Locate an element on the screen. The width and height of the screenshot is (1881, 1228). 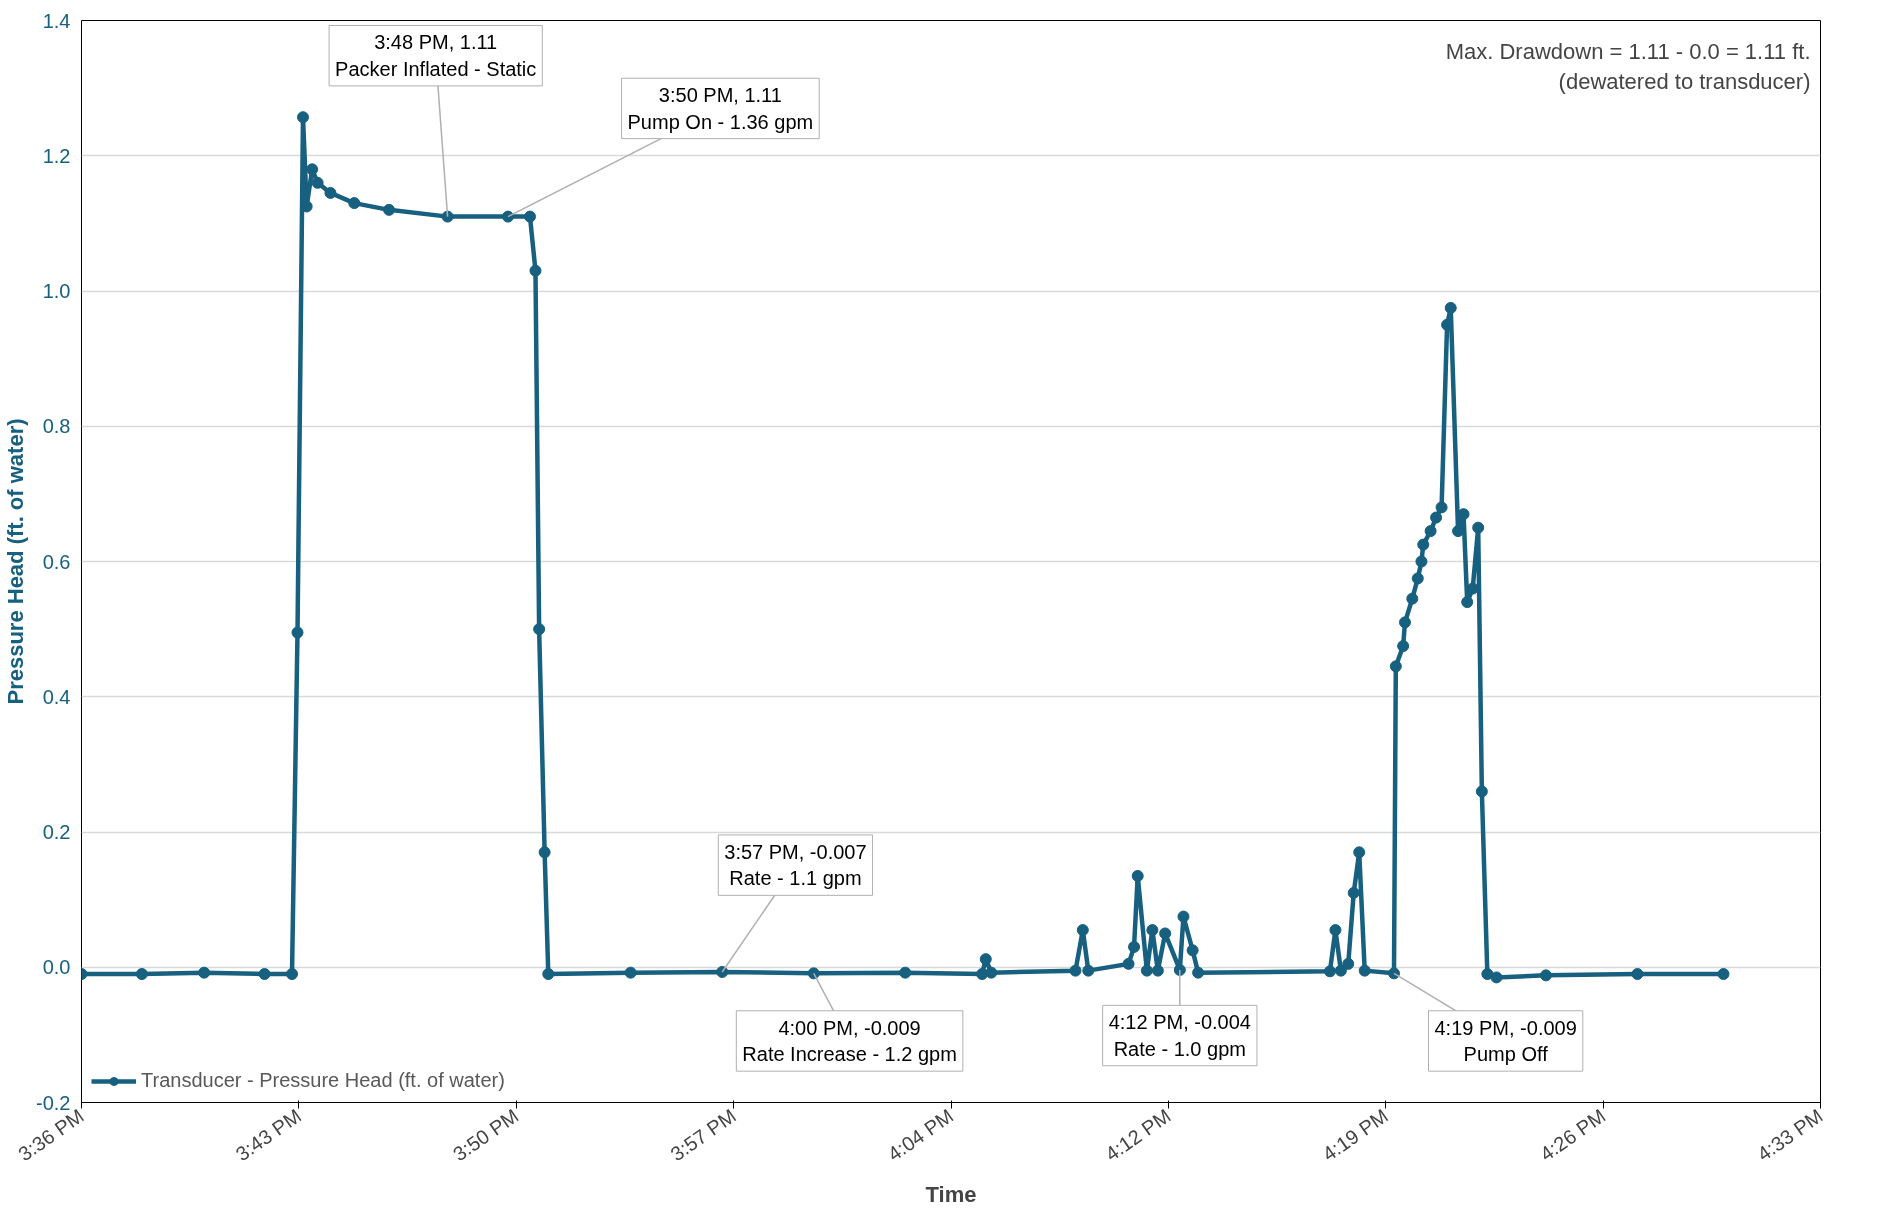
y-tick-label: -0.2 is located at coordinates (53, 1102).